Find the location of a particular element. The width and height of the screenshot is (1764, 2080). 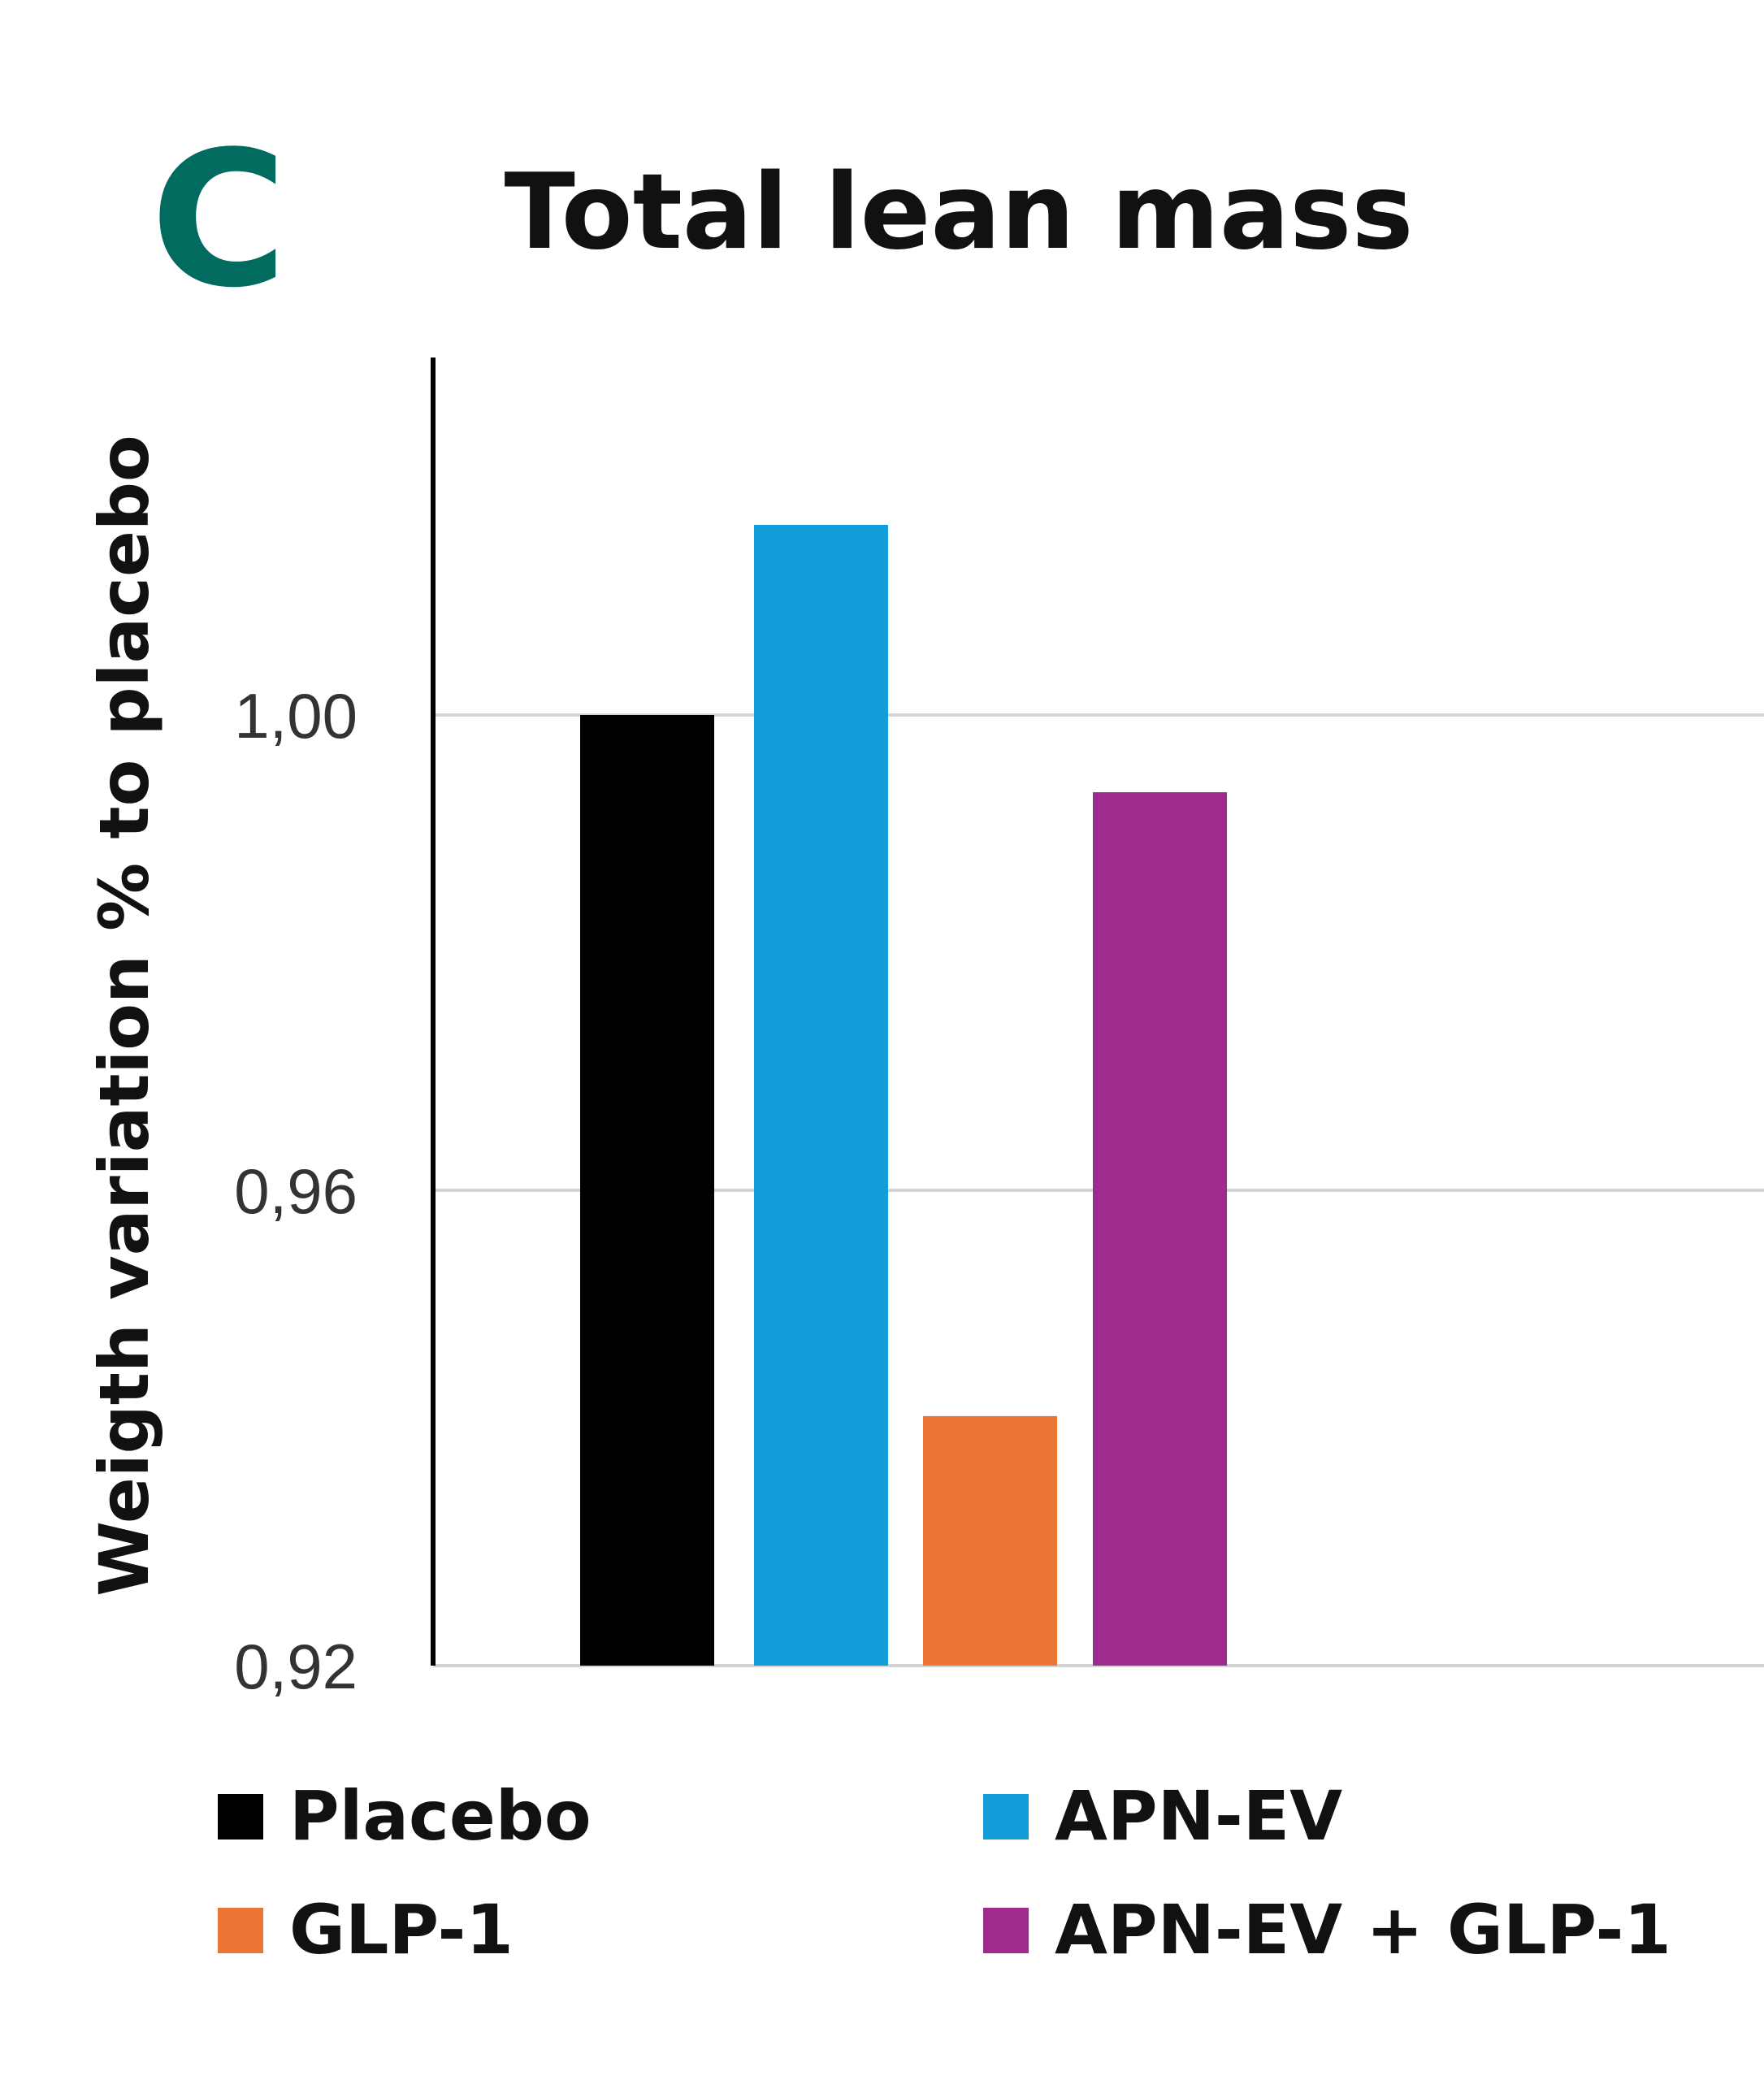

legend-label-apn-ev-glp-1: APN-EV + GLP-1 is located at coordinates (1363, 1930).